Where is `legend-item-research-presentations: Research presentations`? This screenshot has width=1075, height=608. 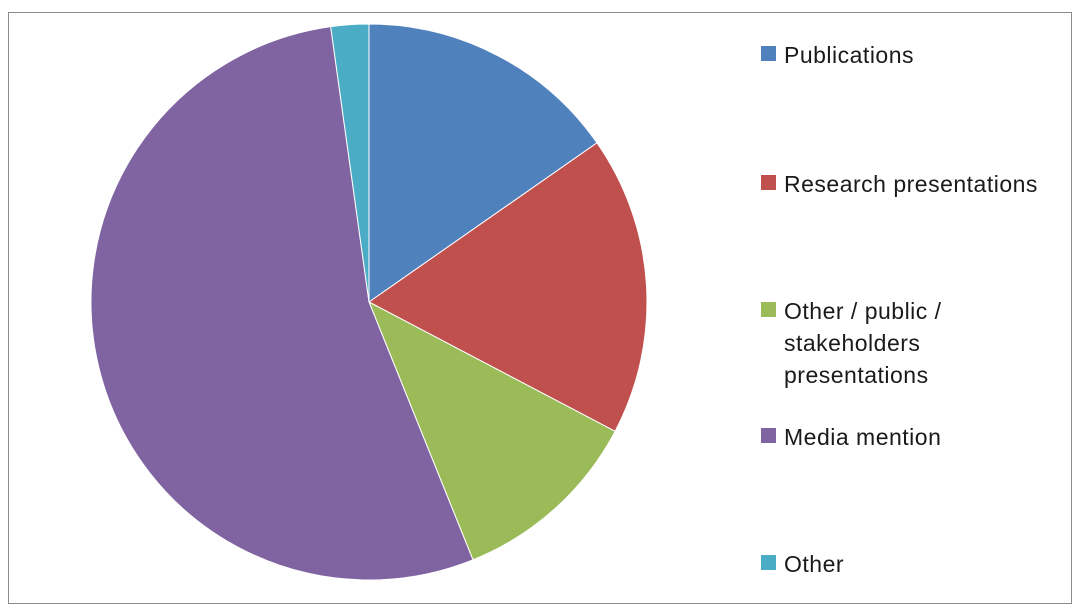
legend-item-research-presentations: Research presentations is located at coordinates (918, 184).